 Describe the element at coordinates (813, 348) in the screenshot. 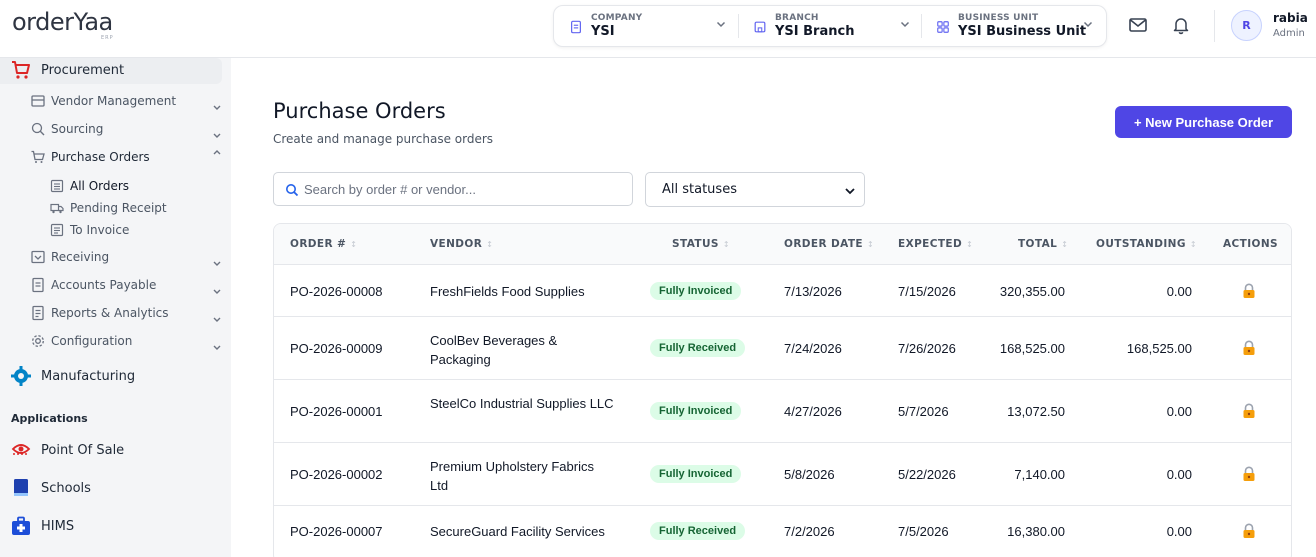

I see `order-date: 7/24/2026` at that location.